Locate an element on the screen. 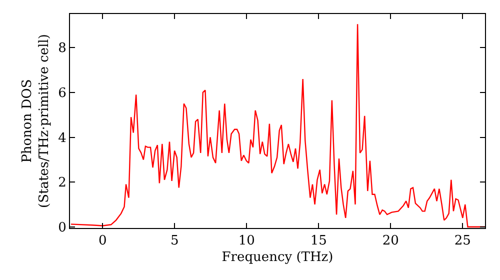 The height and width of the screenshot is (280, 500). y-axis-title: Phonon DOS (States/THz·primitive cell) is located at coordinates (36, 121).